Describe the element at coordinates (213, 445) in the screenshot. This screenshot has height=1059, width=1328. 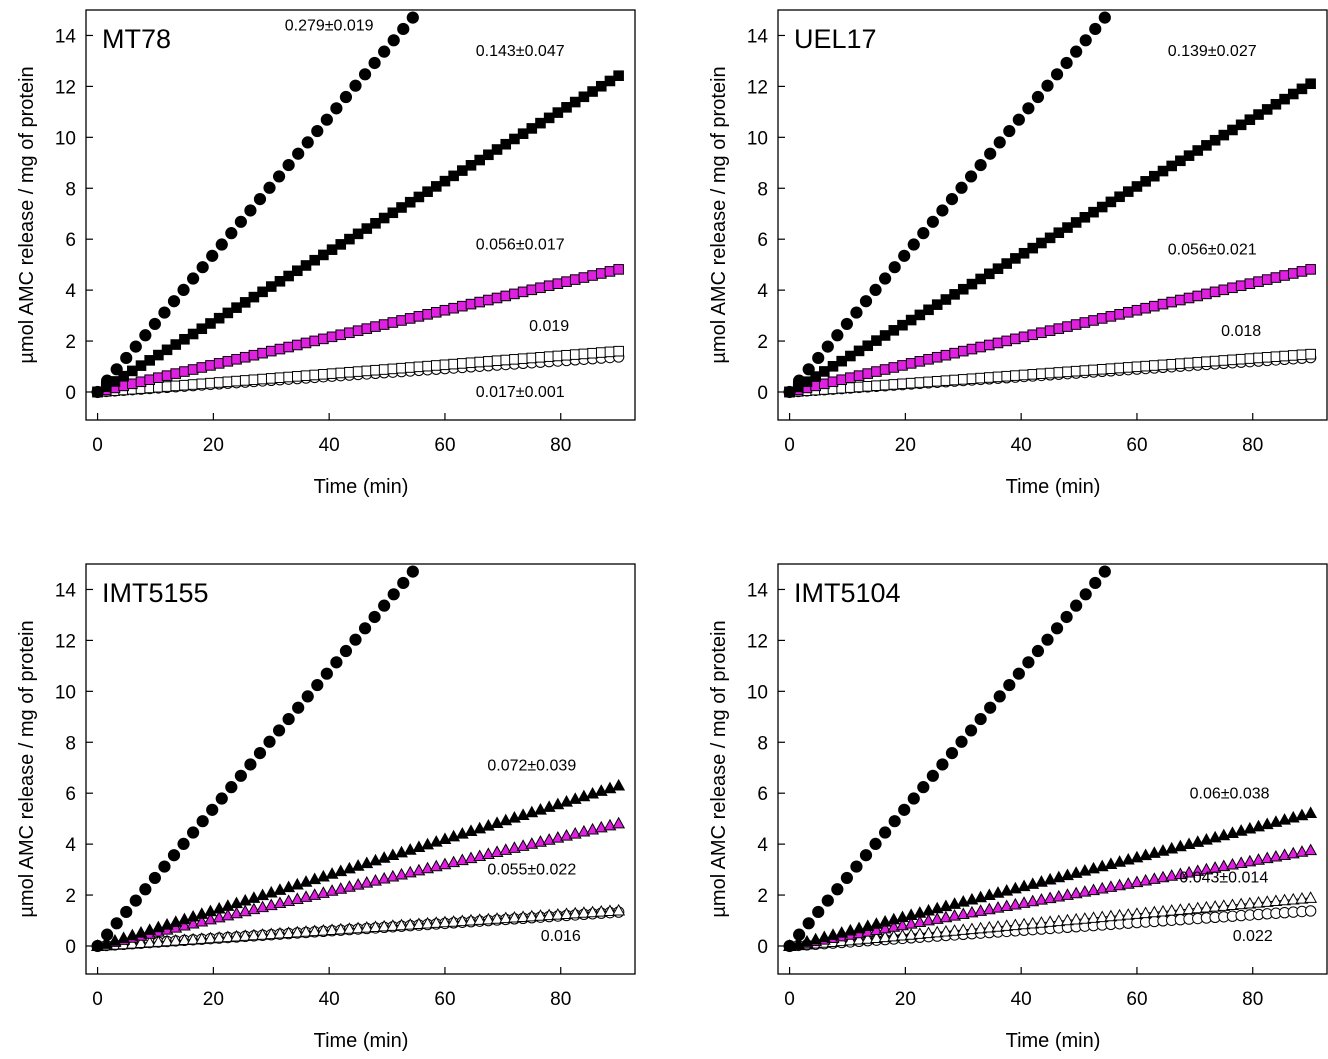
I see `x-tick-label: 20` at that location.